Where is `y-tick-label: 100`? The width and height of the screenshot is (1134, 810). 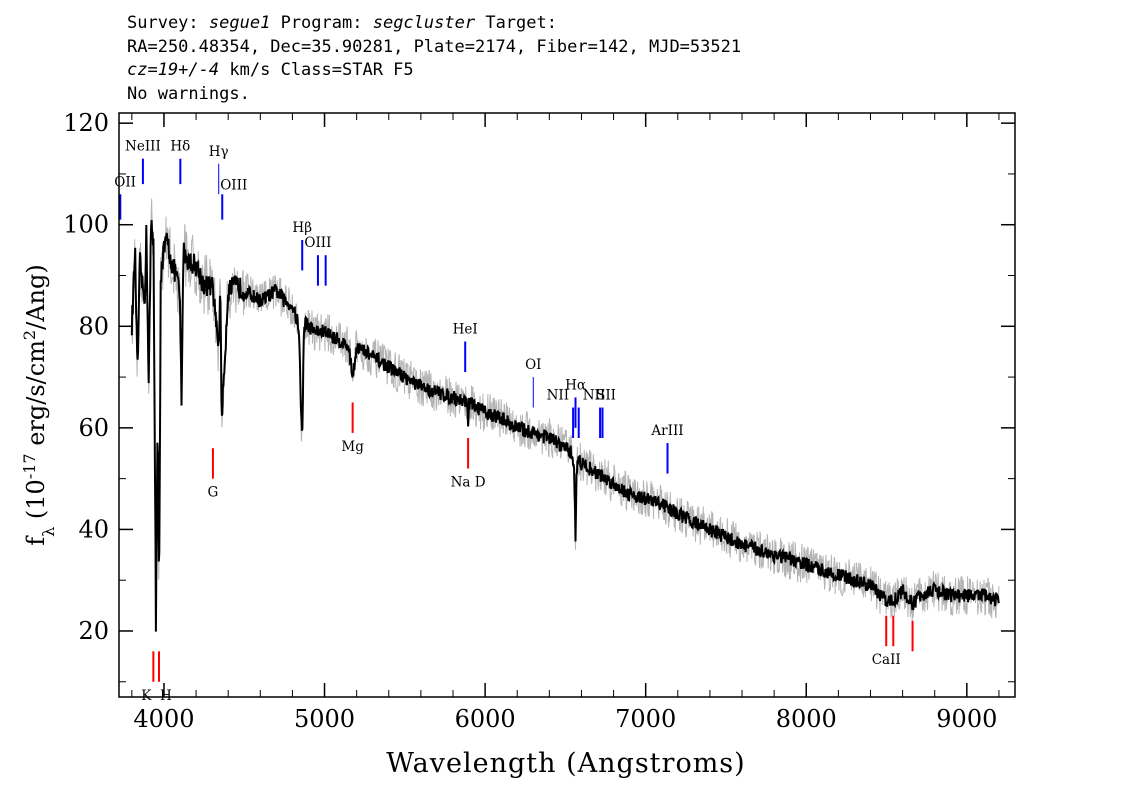 y-tick-label: 100 is located at coordinates (86, 225).